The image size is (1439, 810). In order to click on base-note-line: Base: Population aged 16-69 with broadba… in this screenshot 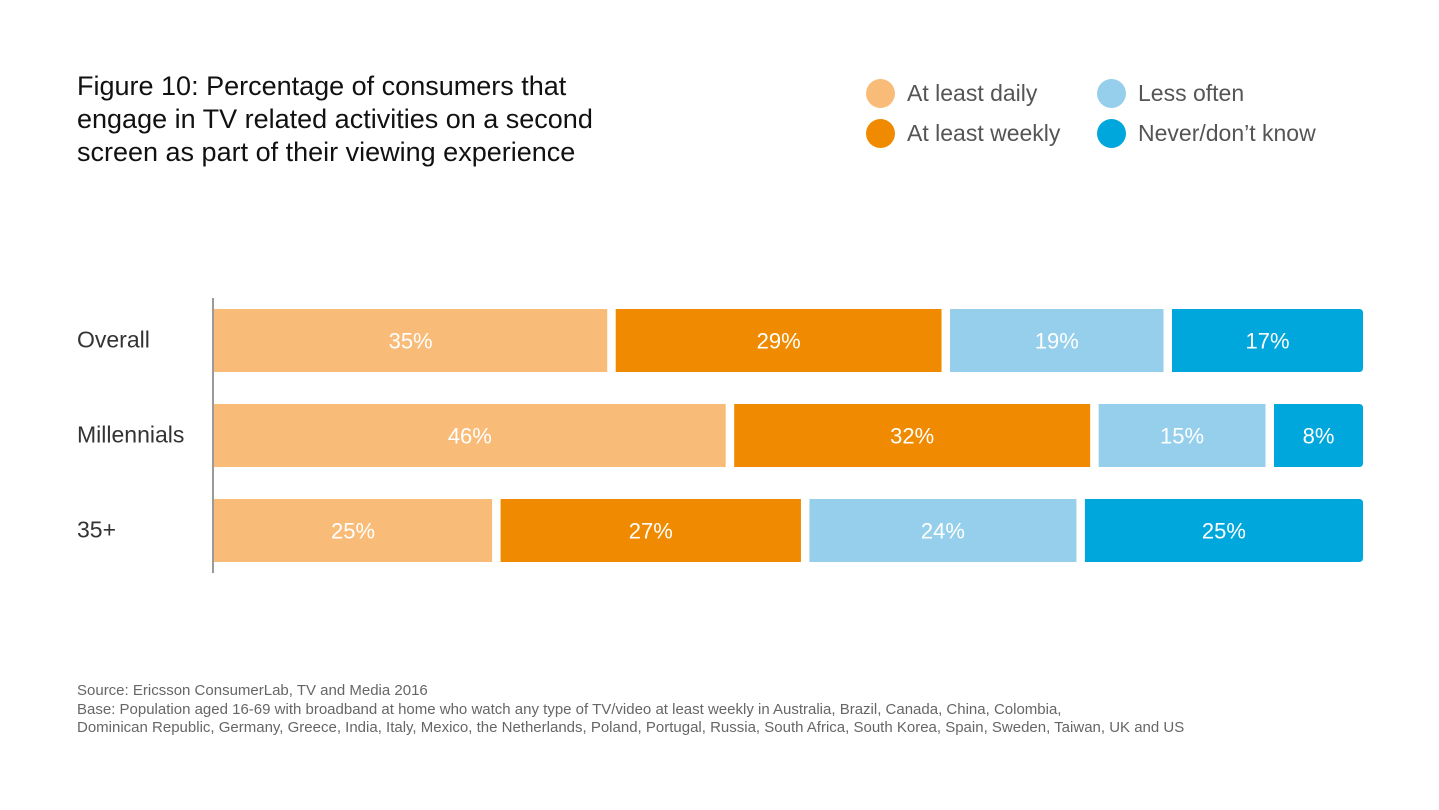, I will do `click(569, 709)`.